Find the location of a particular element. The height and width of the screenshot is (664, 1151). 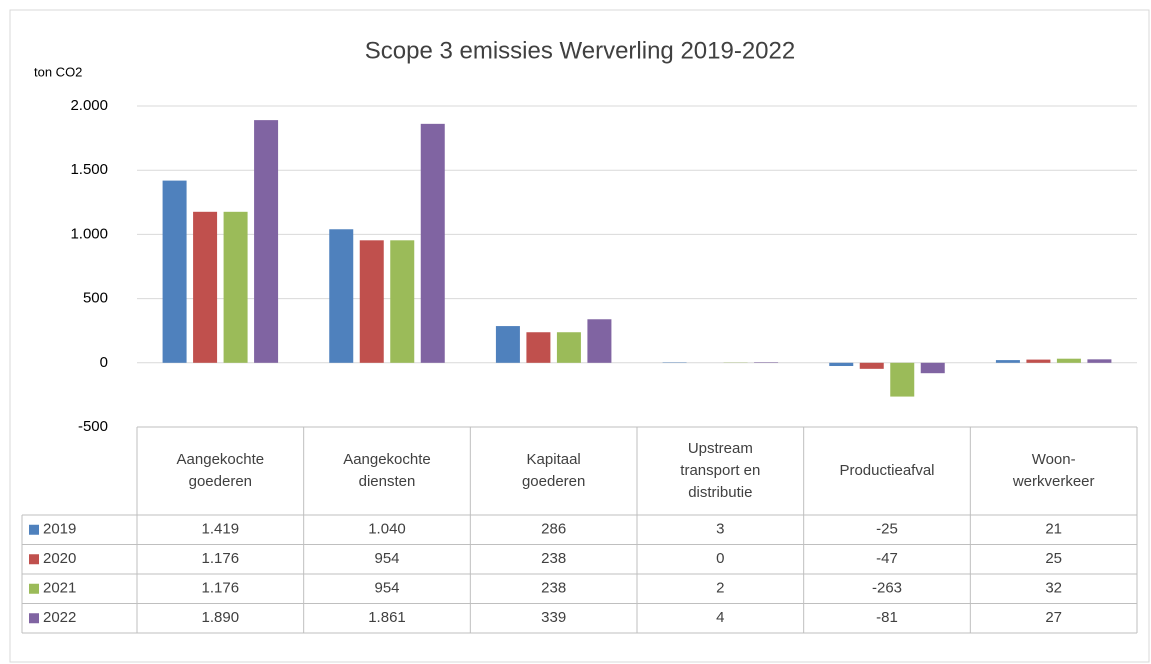

y-tick-label: 1.500 is located at coordinates (89, 169).